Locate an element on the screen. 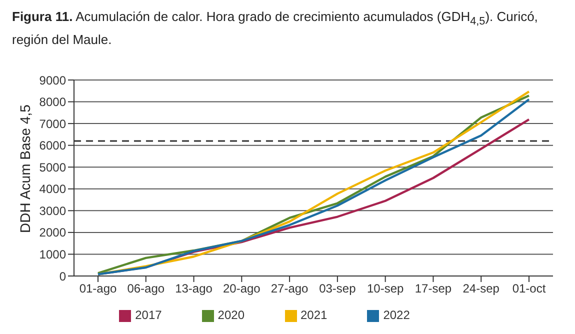  y-tick-label: 4000 is located at coordinates (52, 189).